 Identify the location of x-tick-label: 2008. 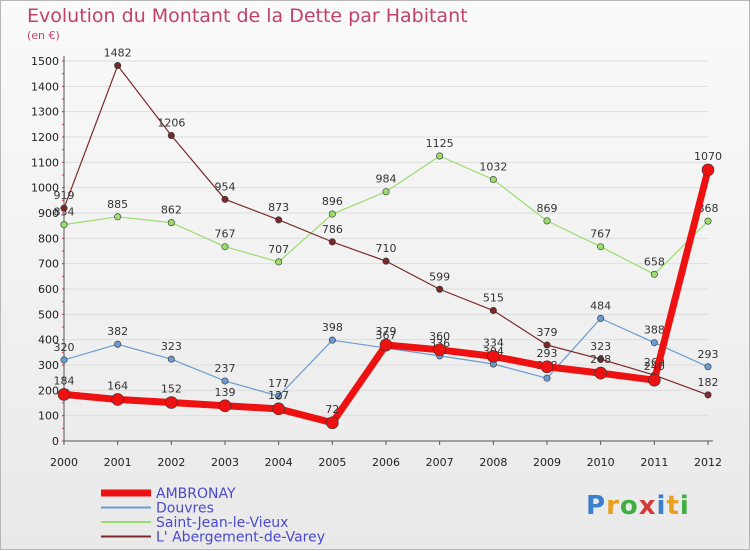
(493, 462).